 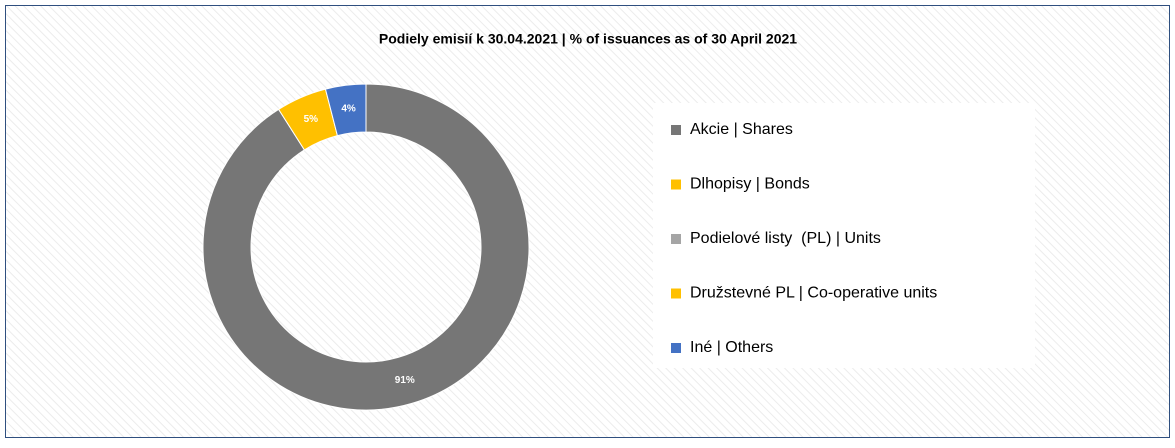 What do you see at coordinates (731, 347) in the screenshot?
I see `legend-label: Iné | Others` at bounding box center [731, 347].